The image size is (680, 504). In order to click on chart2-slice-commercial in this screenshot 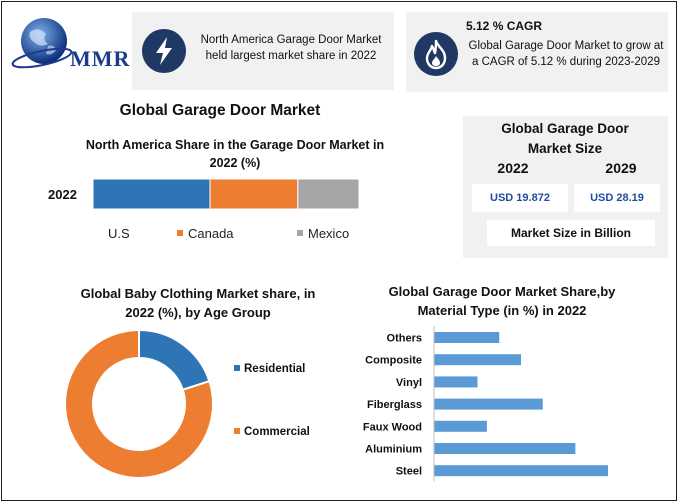, I will do `click(139, 403)`.